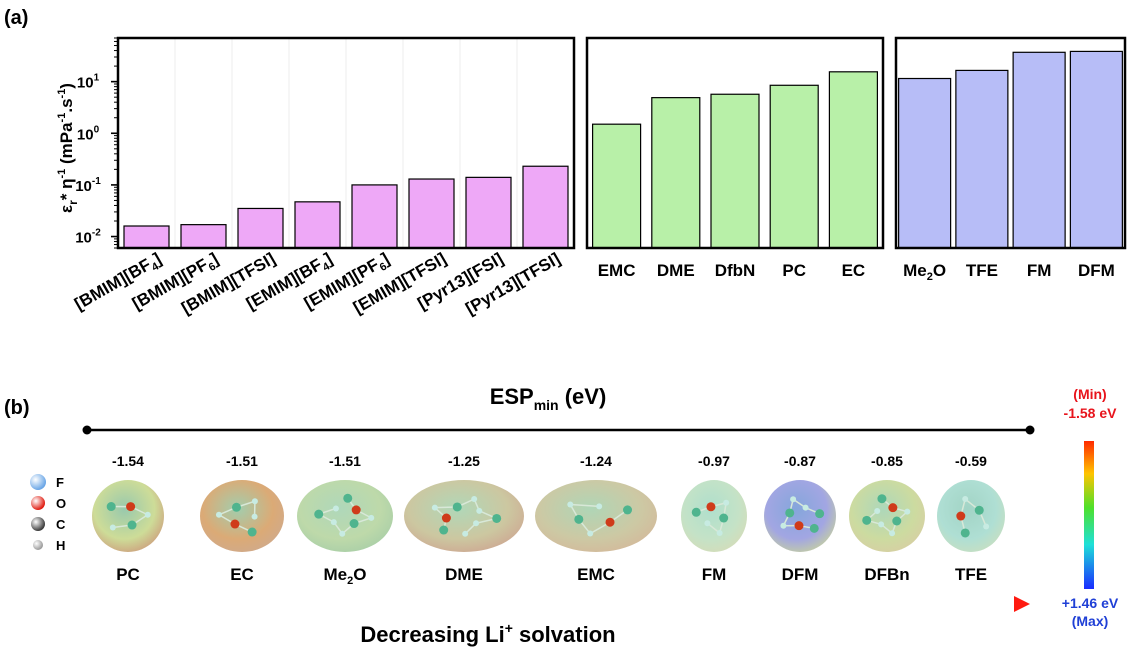 This screenshot has width=1129, height=649. What do you see at coordinates (345, 520) in the screenshot?
I see `molecule-Me2O: -1.51 Me2O` at bounding box center [345, 520].